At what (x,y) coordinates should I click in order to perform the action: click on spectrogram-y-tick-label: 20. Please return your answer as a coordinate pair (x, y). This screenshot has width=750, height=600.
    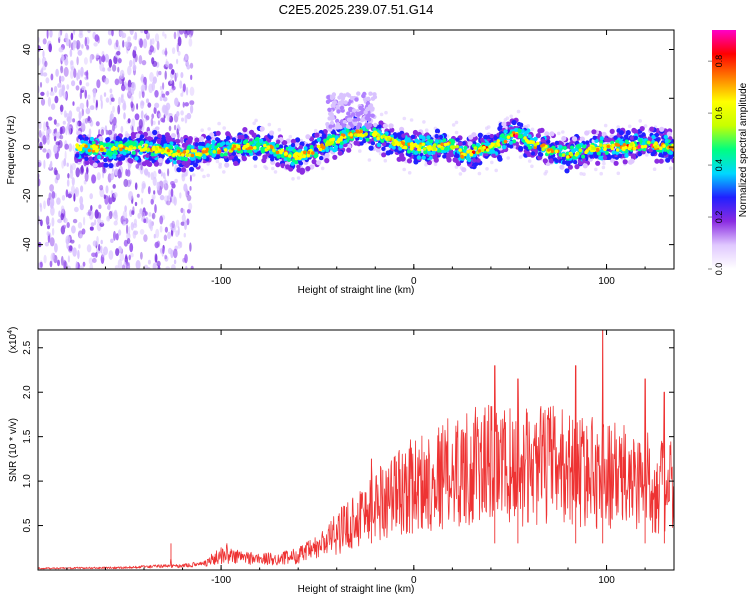
    Looking at the image, I should click on (27, 98).